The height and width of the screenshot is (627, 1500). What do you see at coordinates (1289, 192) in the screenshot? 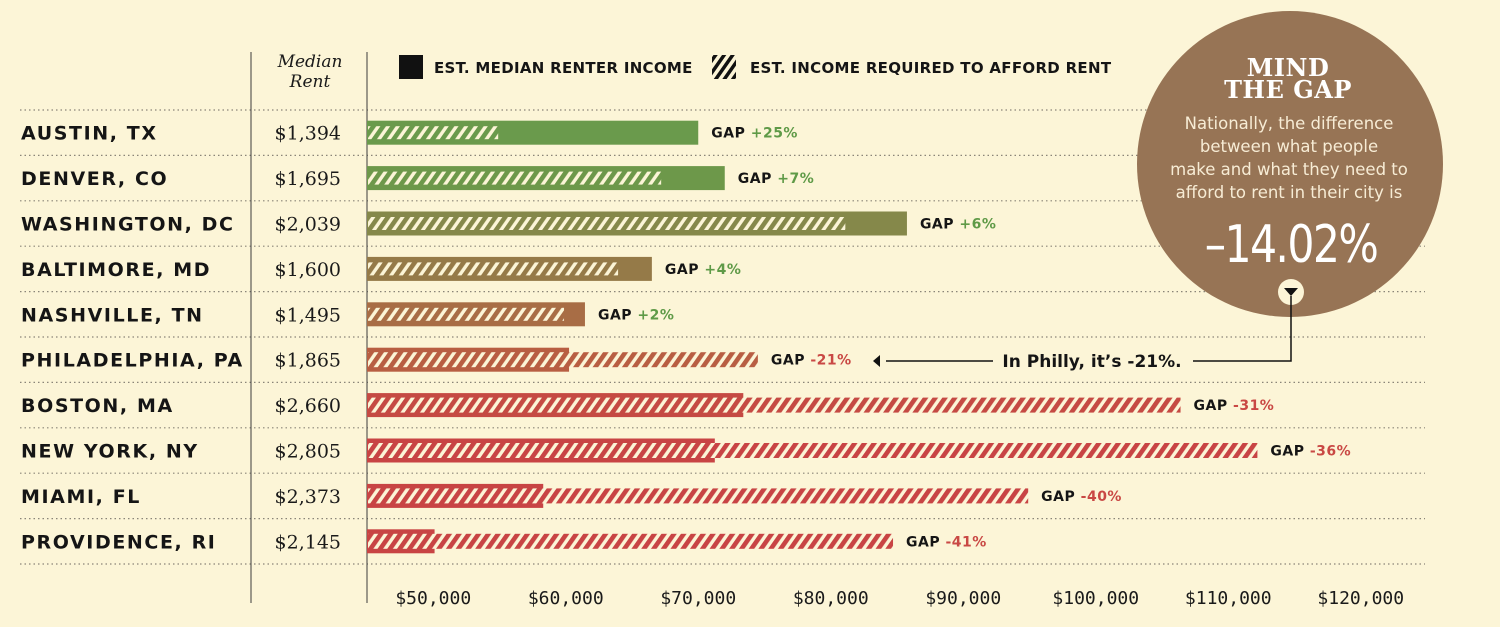
I see `callout-body-line-4: afford to rent in their city is` at bounding box center [1289, 192].